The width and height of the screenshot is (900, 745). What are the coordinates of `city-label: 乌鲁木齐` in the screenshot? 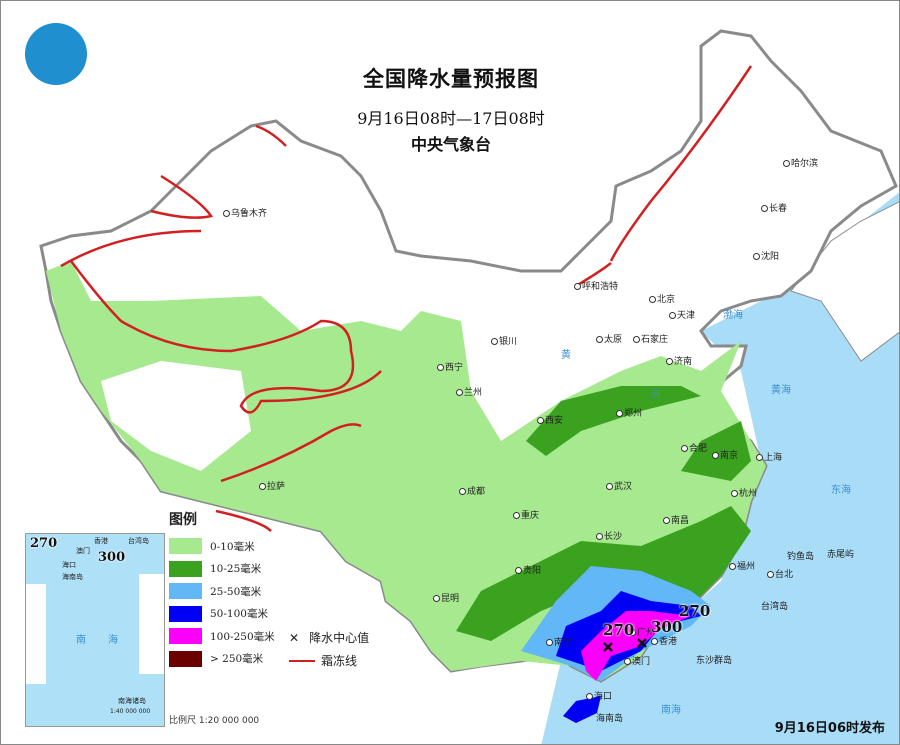 It's located at (245, 212).